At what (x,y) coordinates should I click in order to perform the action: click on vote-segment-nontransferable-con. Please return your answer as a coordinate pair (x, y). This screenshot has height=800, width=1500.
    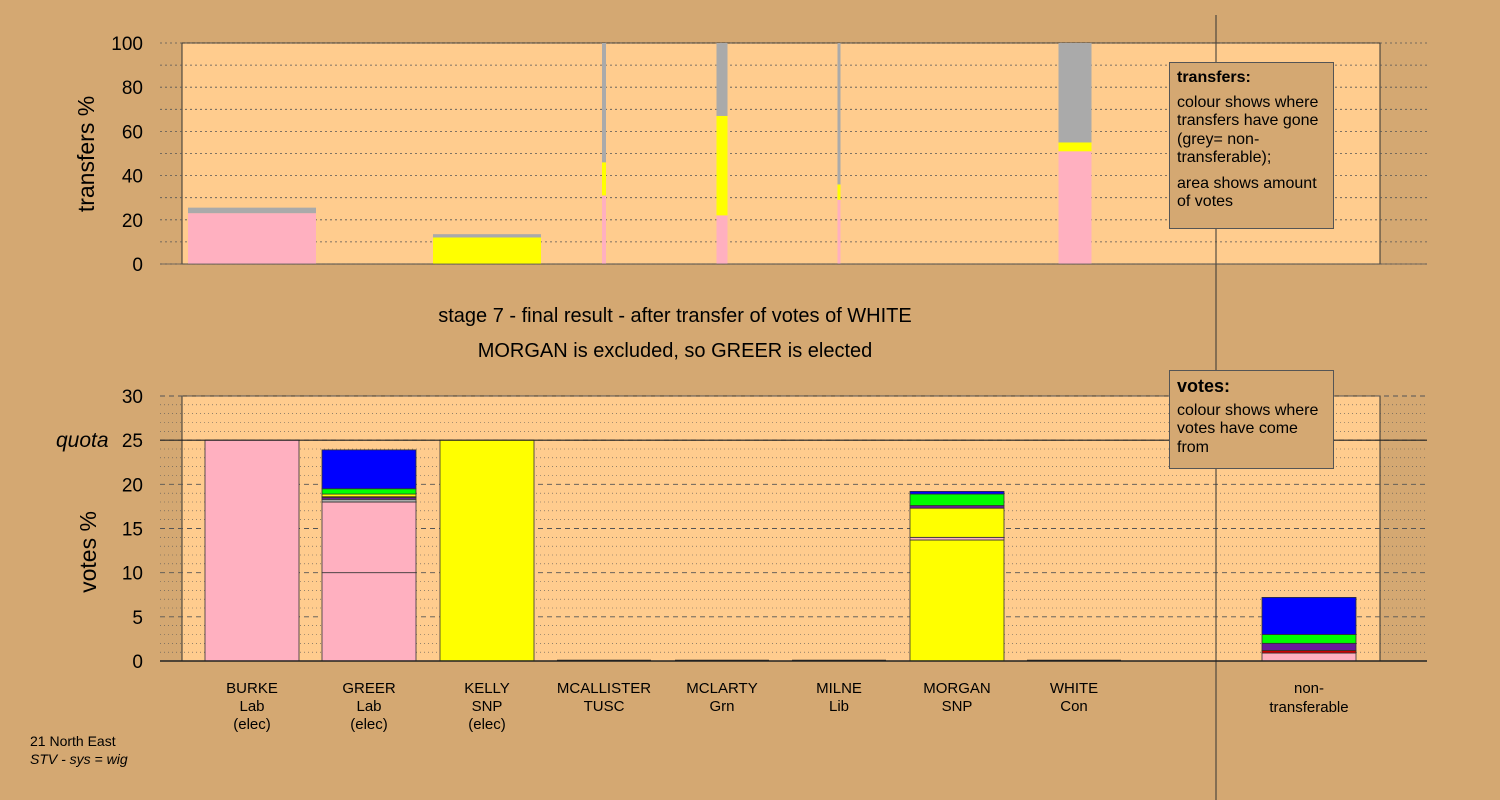
    Looking at the image, I should click on (1309, 616).